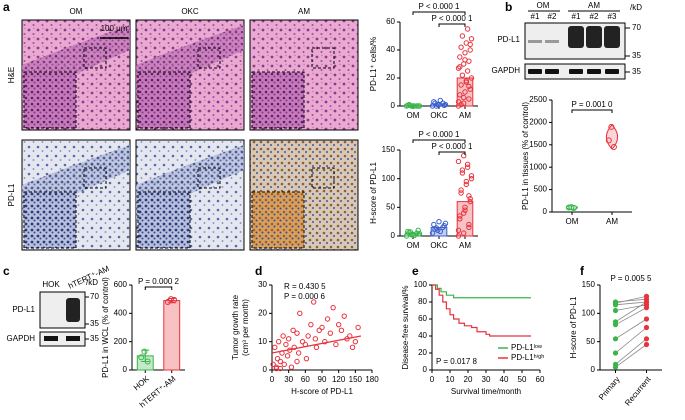 This screenshot has height=420, width=685. I want to click on row-label: PD-L1, so click(11, 194).